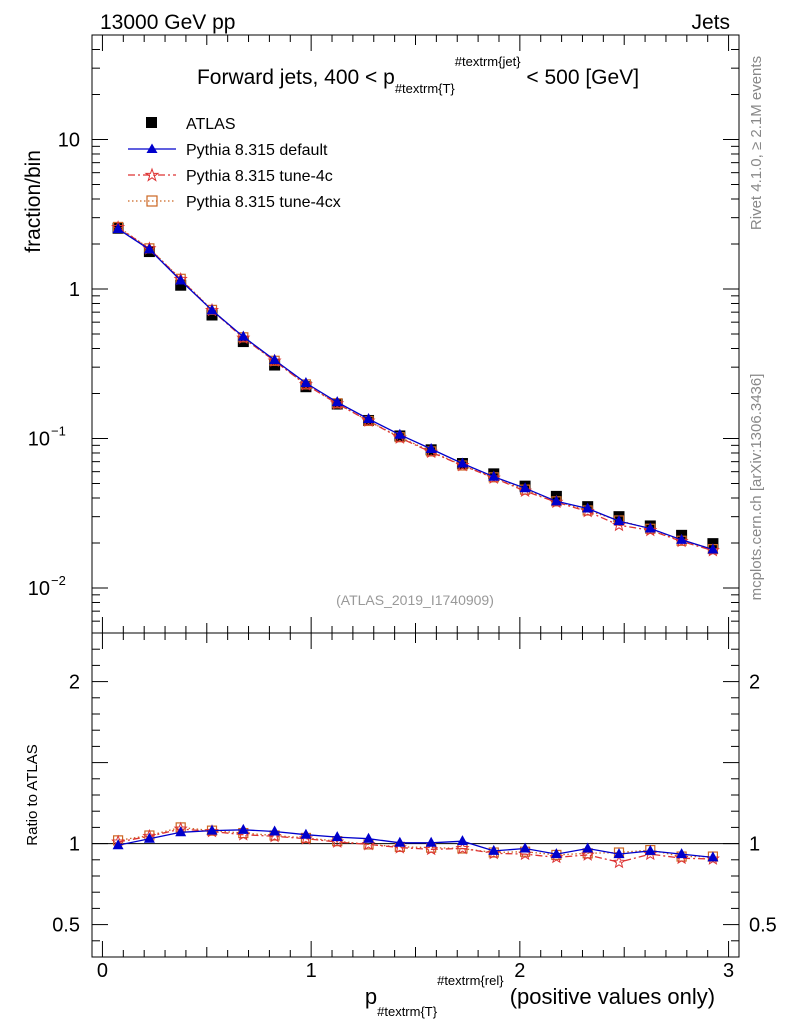 This screenshot has width=786, height=1024. Describe the element at coordinates (58, 430) in the screenshot. I see `main-ytick-exponent: −1` at that location.